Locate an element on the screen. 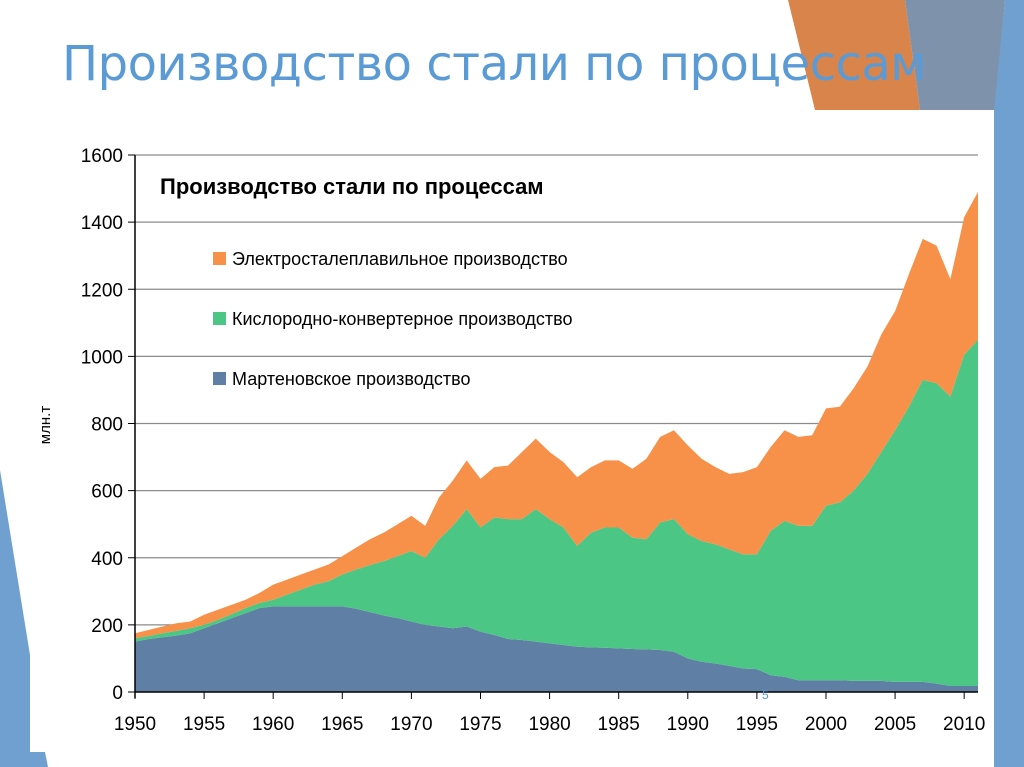  legend-label: Кислородно-конвертерное производство is located at coordinates (402, 319).